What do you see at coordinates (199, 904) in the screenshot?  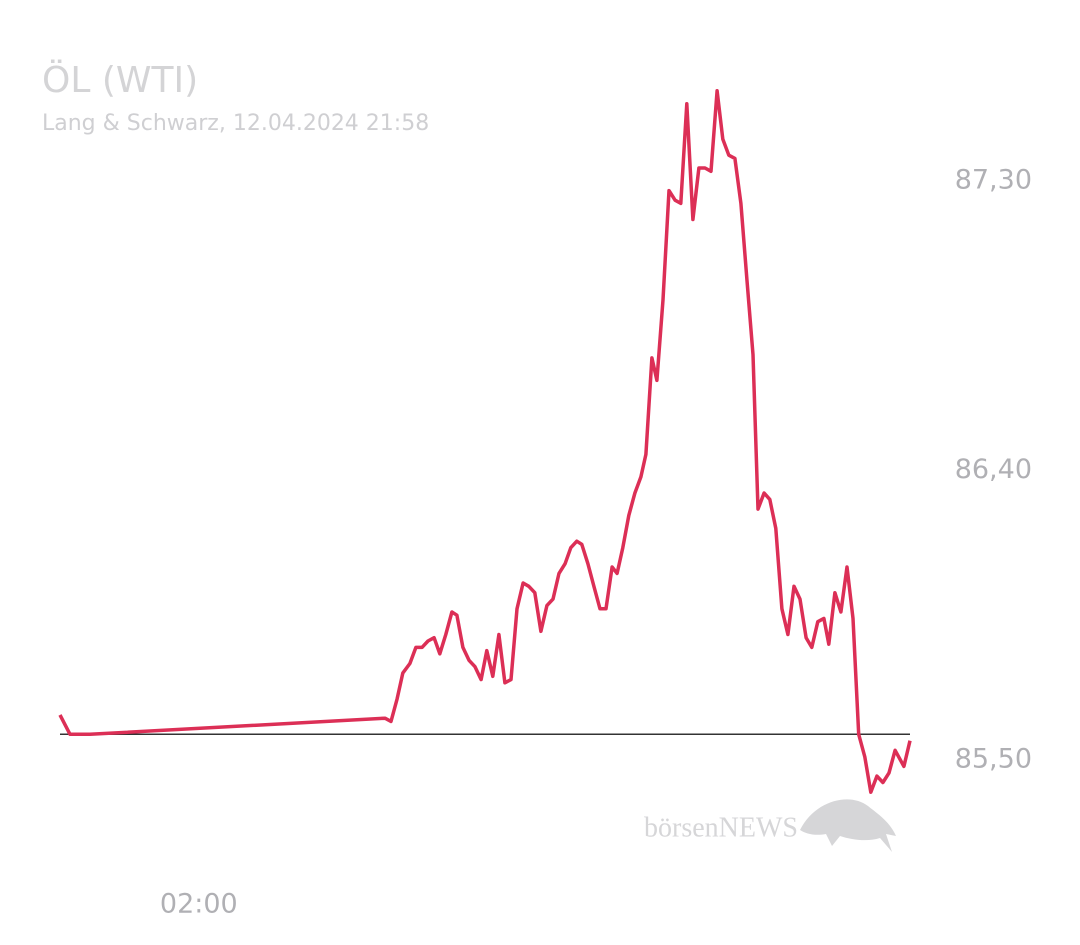 I see `x-tick-label: 02:00` at bounding box center [199, 904].